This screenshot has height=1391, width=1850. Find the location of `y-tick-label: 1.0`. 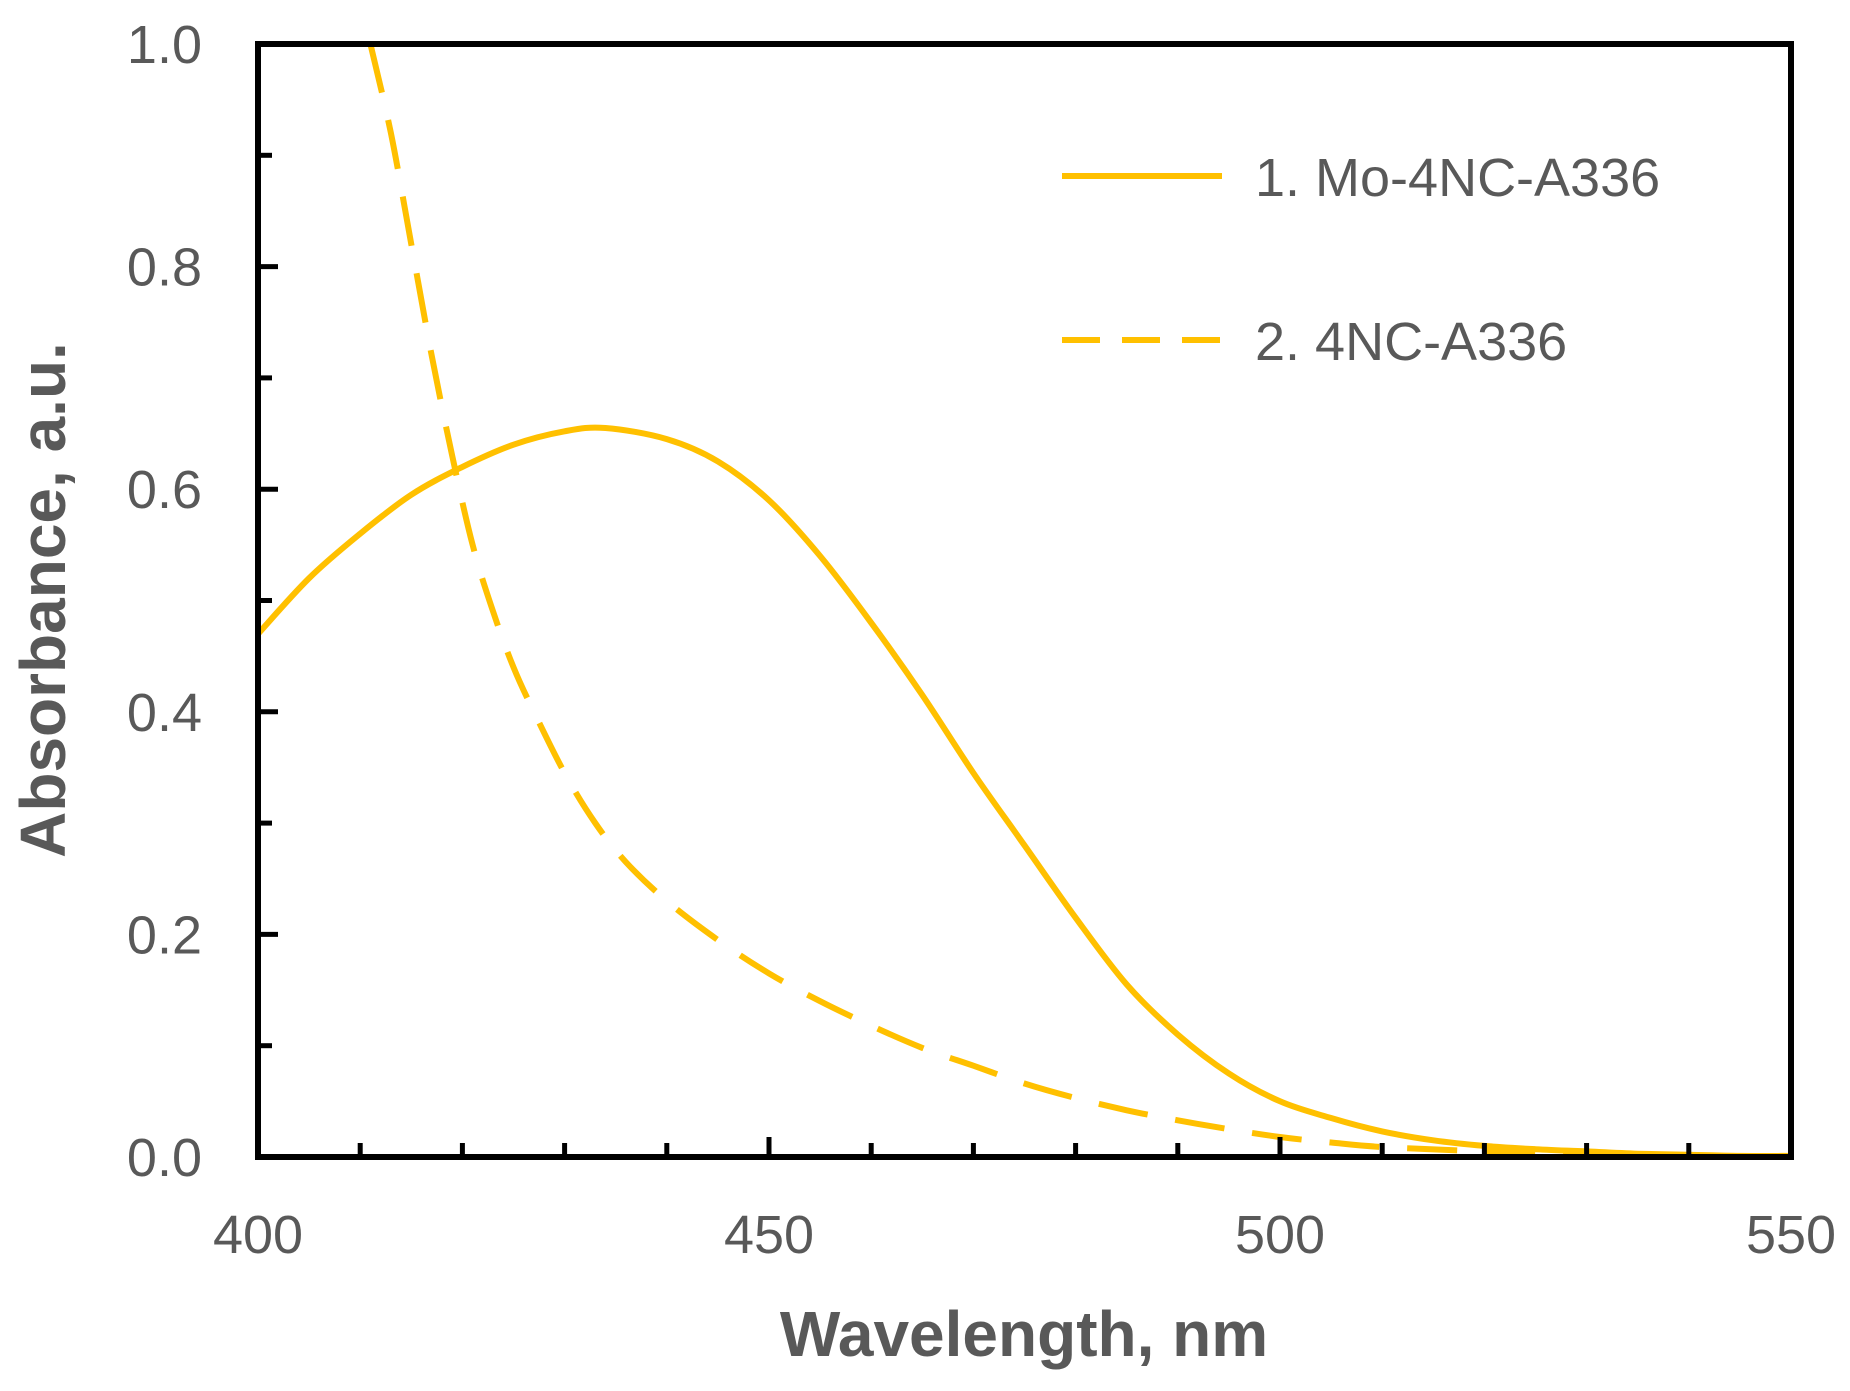

y-tick-label: 1.0 is located at coordinates (164, 45).